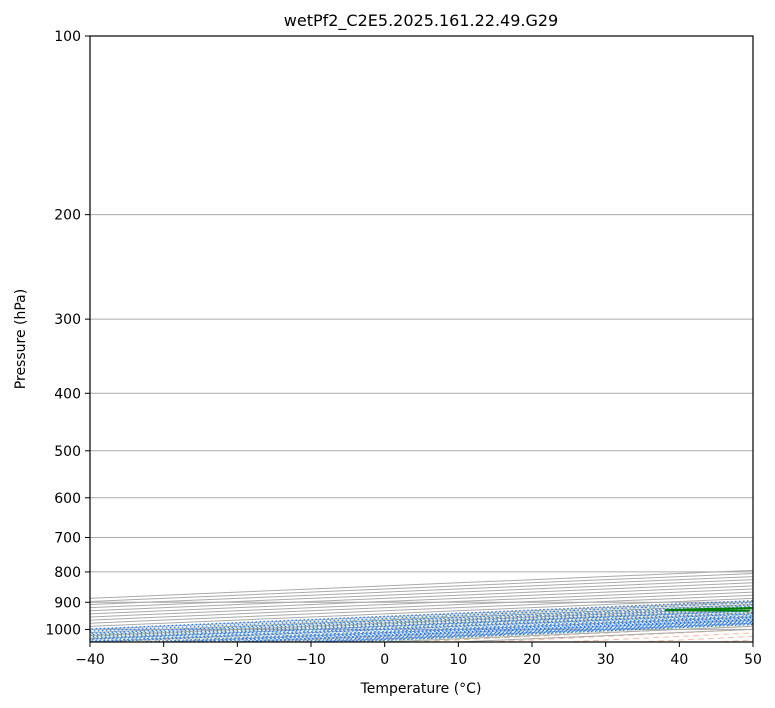 The width and height of the screenshot is (775, 708). What do you see at coordinates (67, 216) in the screenshot?
I see `y-tick-label: 200` at bounding box center [67, 216].